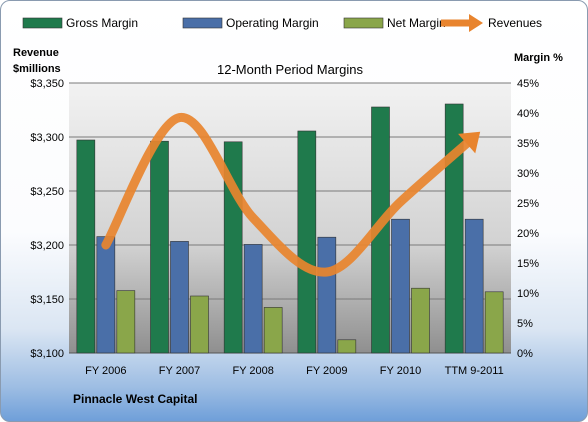 This screenshot has width=588, height=422. Describe the element at coordinates (400, 371) in the screenshot. I see `x-tick-label: FY 2010` at that location.